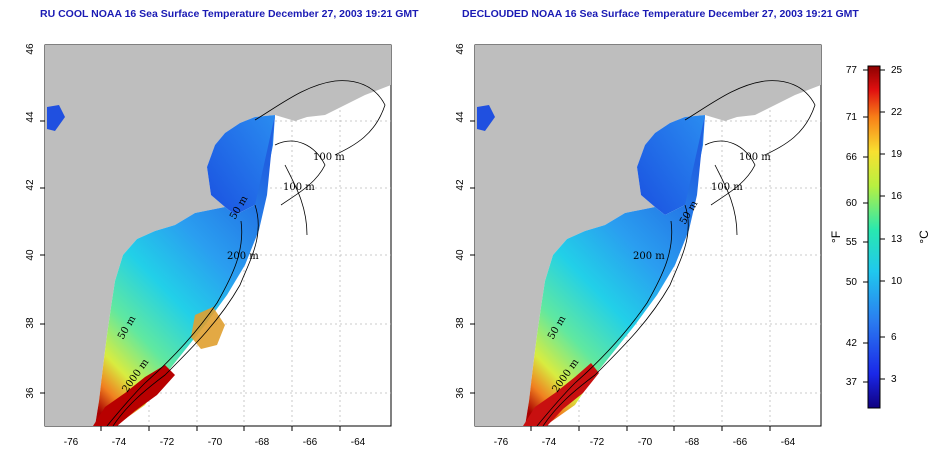 This screenshot has width=950, height=475. Describe the element at coordinates (852, 70) in the screenshot. I see `colorbar-f-tick: 77` at that location.